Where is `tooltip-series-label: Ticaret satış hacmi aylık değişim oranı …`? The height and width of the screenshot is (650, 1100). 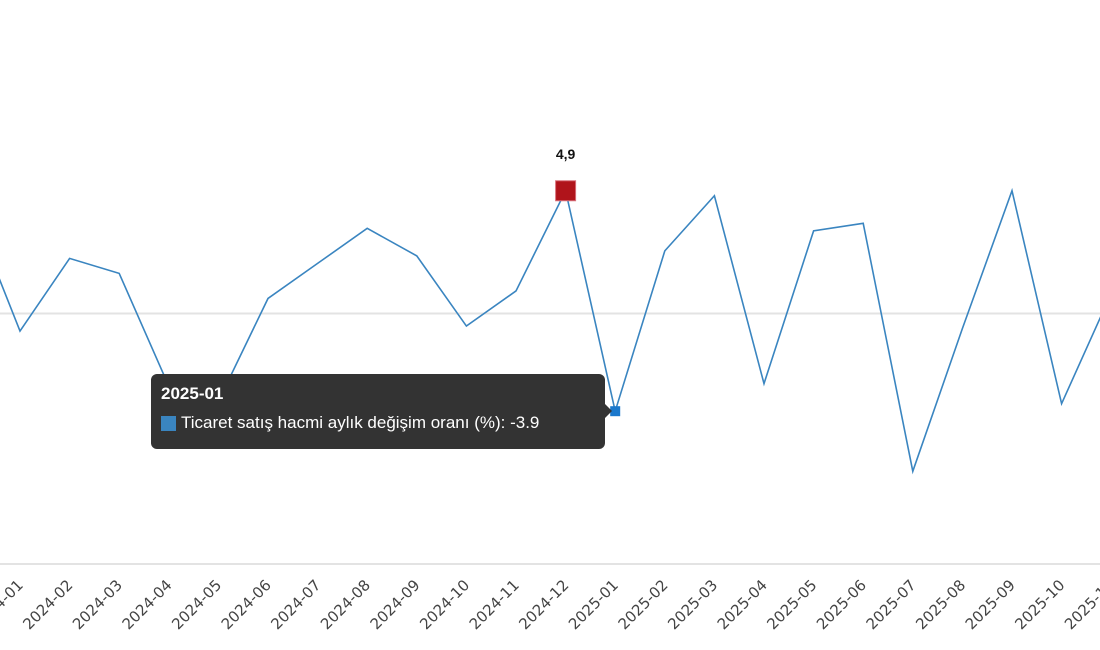
tooltip-series-label: Ticaret satış hacmi aylık değişim oranı … is located at coordinates (341, 422).